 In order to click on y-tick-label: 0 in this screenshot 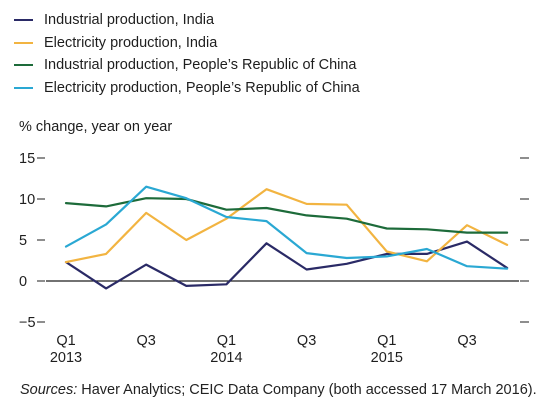, I will do `click(23, 282)`.